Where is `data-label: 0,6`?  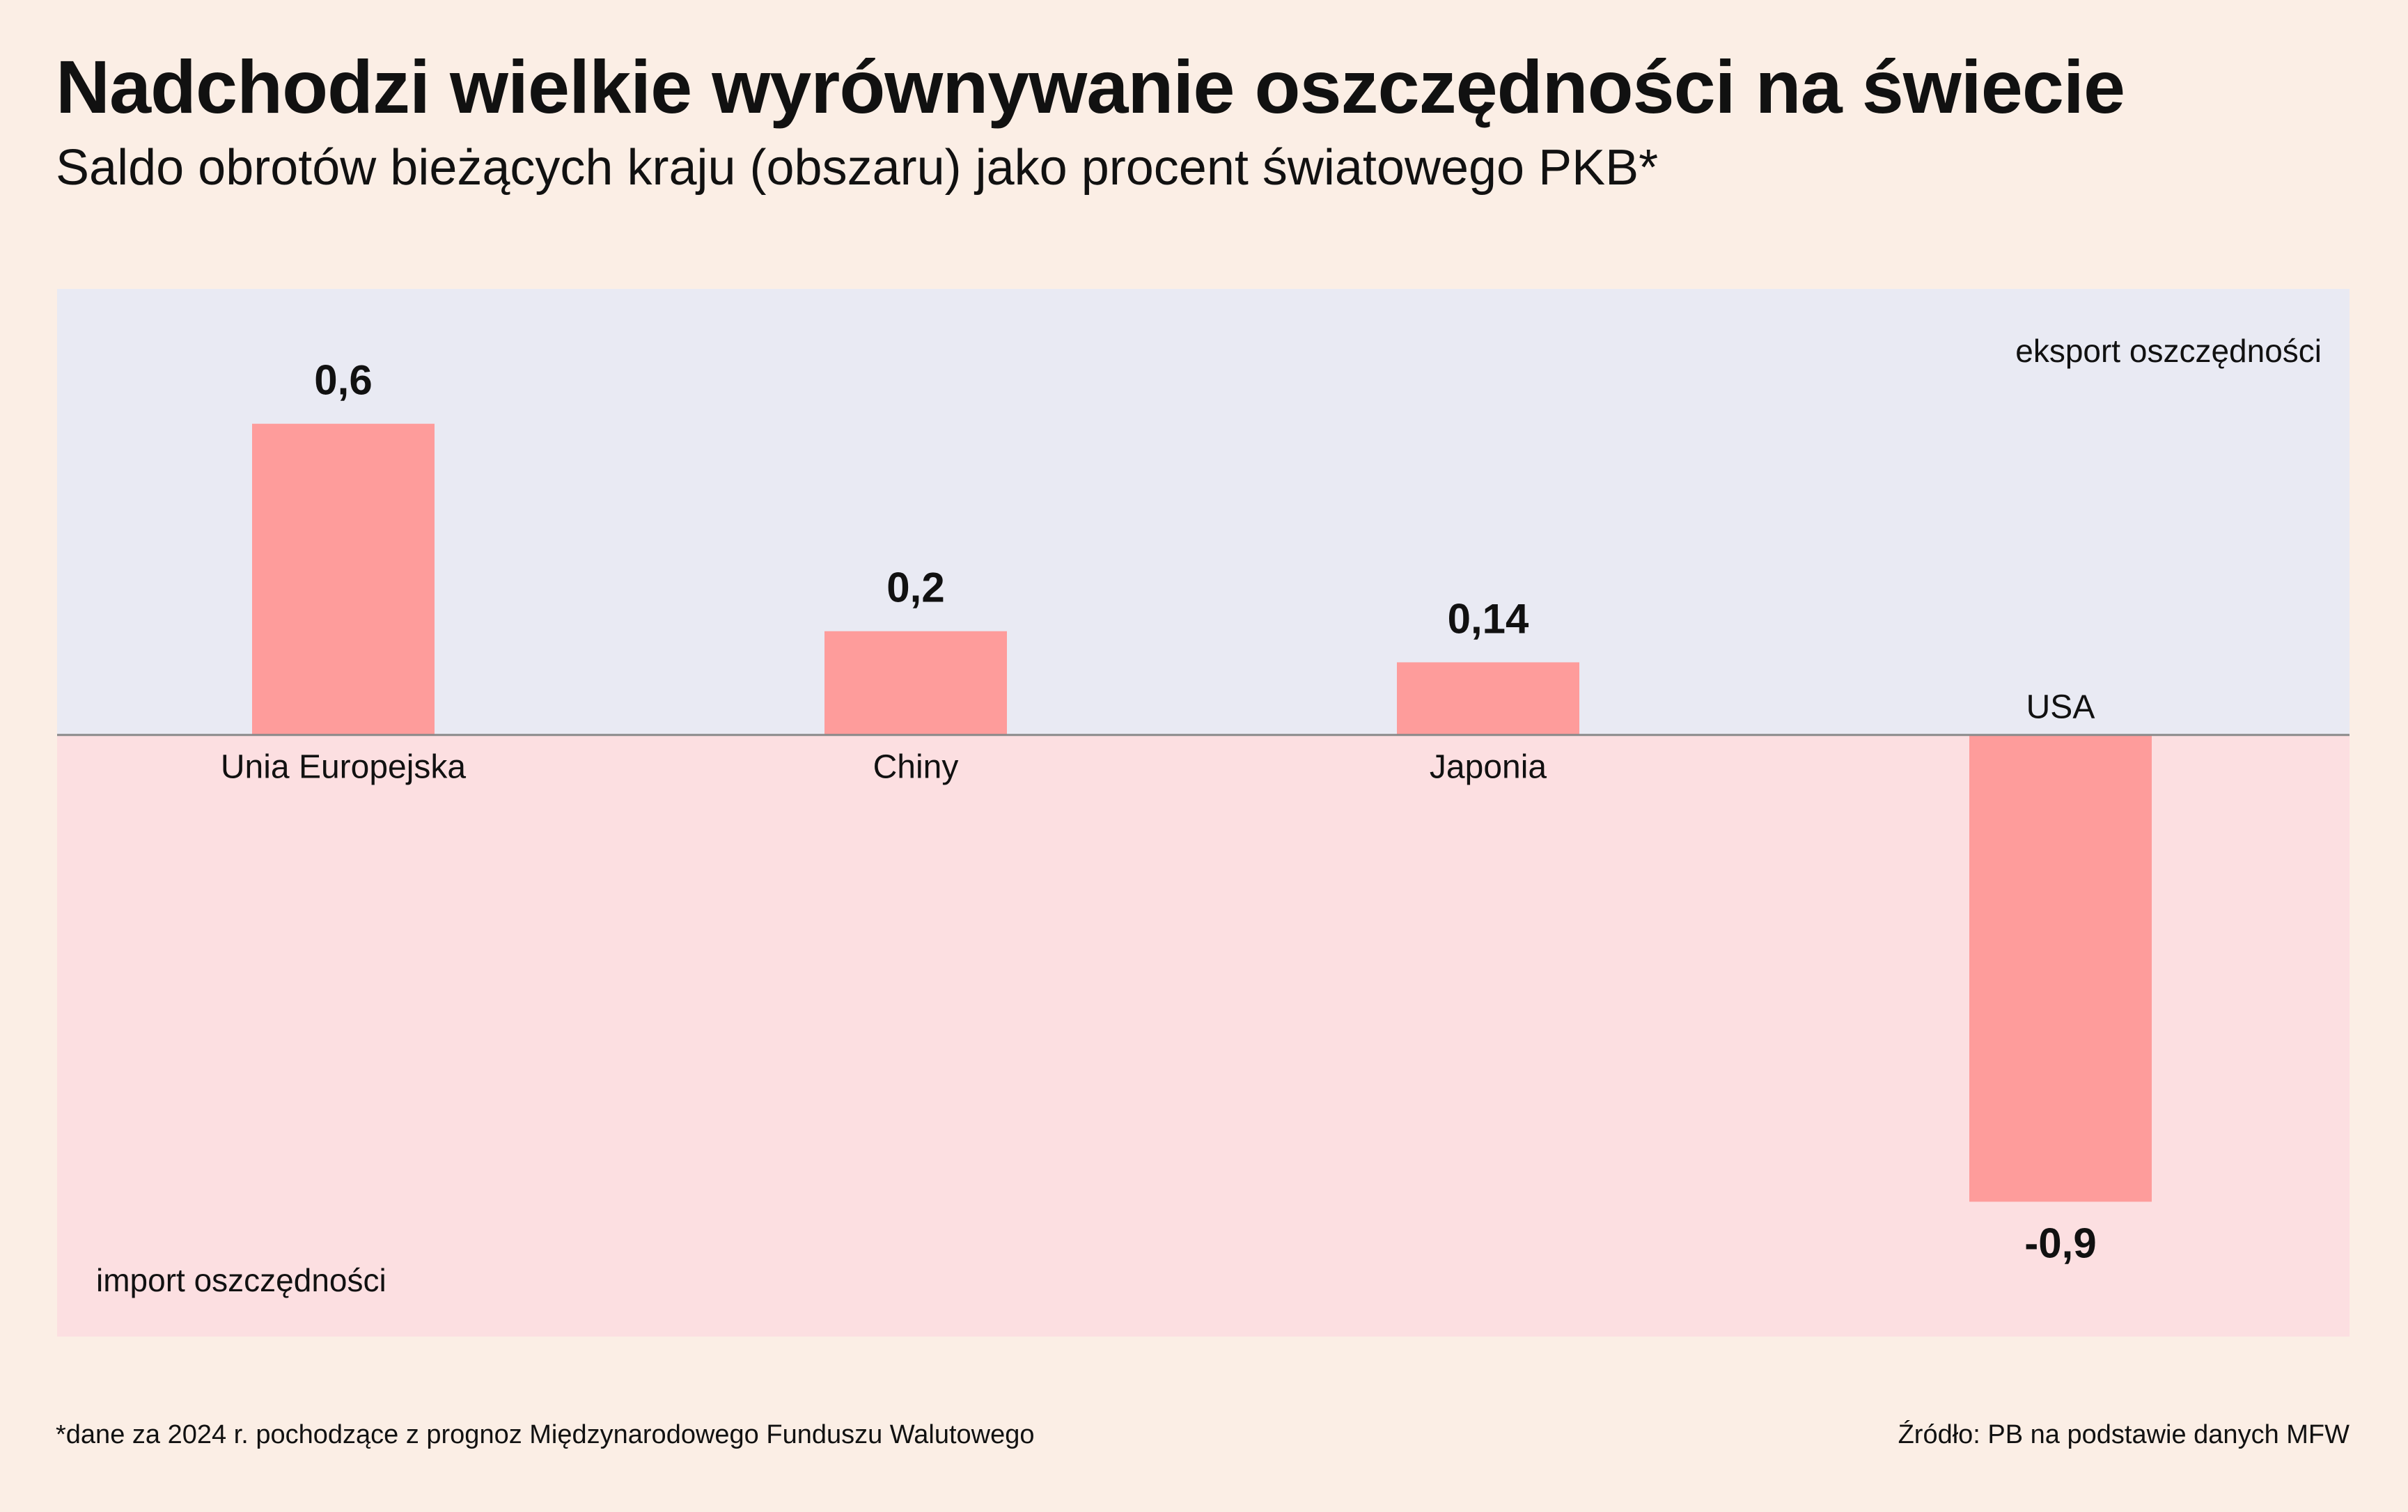 data-label: 0,6 is located at coordinates (343, 380).